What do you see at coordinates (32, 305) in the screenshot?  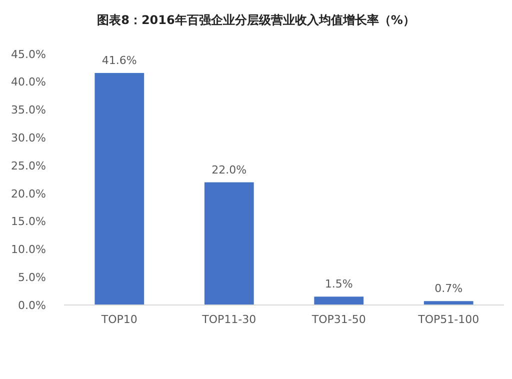 I see `y-tick-label: 0.0%` at bounding box center [32, 305].